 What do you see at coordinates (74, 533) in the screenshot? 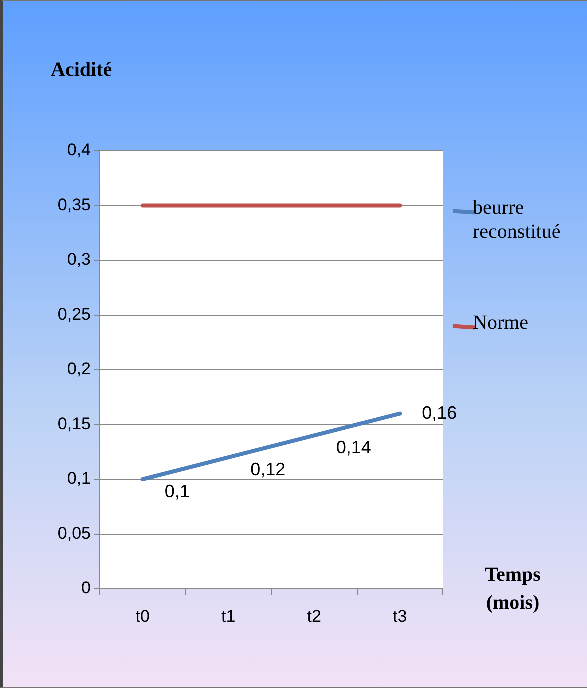
I see `y-tick-label: 0,05` at bounding box center [74, 533].